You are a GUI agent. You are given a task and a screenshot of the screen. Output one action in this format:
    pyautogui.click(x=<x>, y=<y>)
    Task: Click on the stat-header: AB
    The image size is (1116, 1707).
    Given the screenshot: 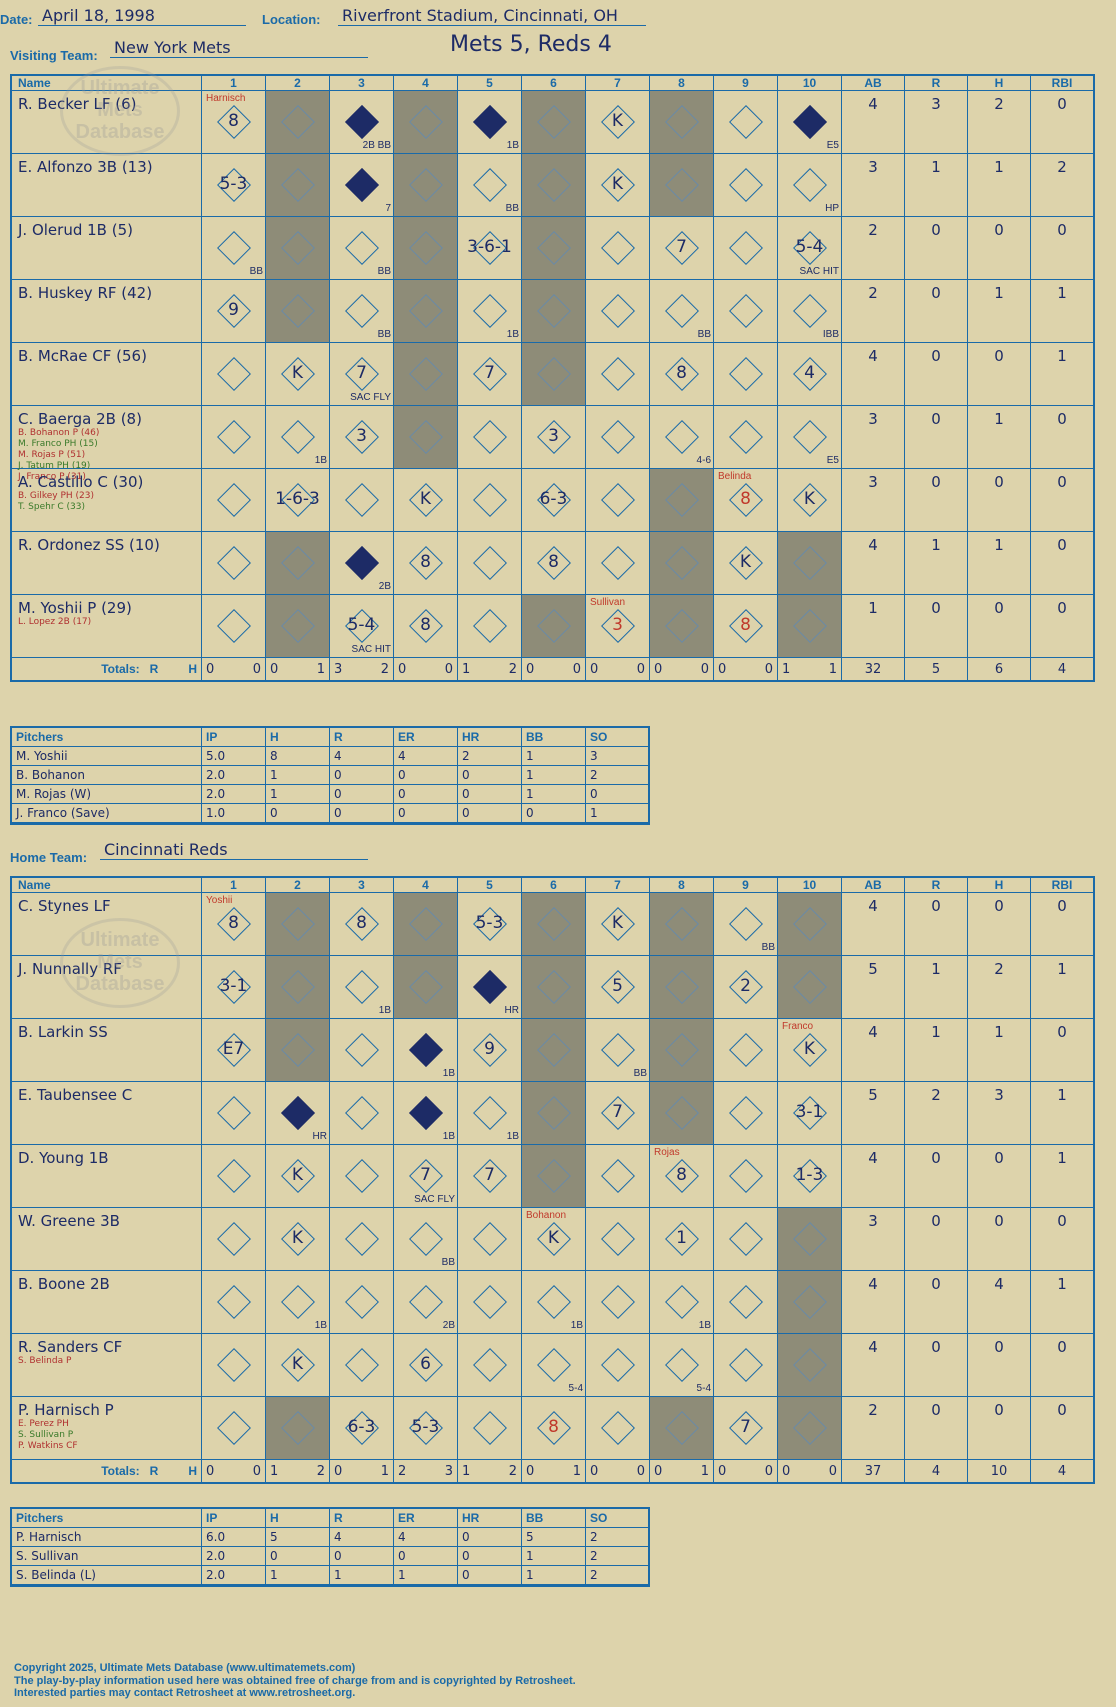 What is the action you would take?
    pyautogui.click(x=873, y=885)
    